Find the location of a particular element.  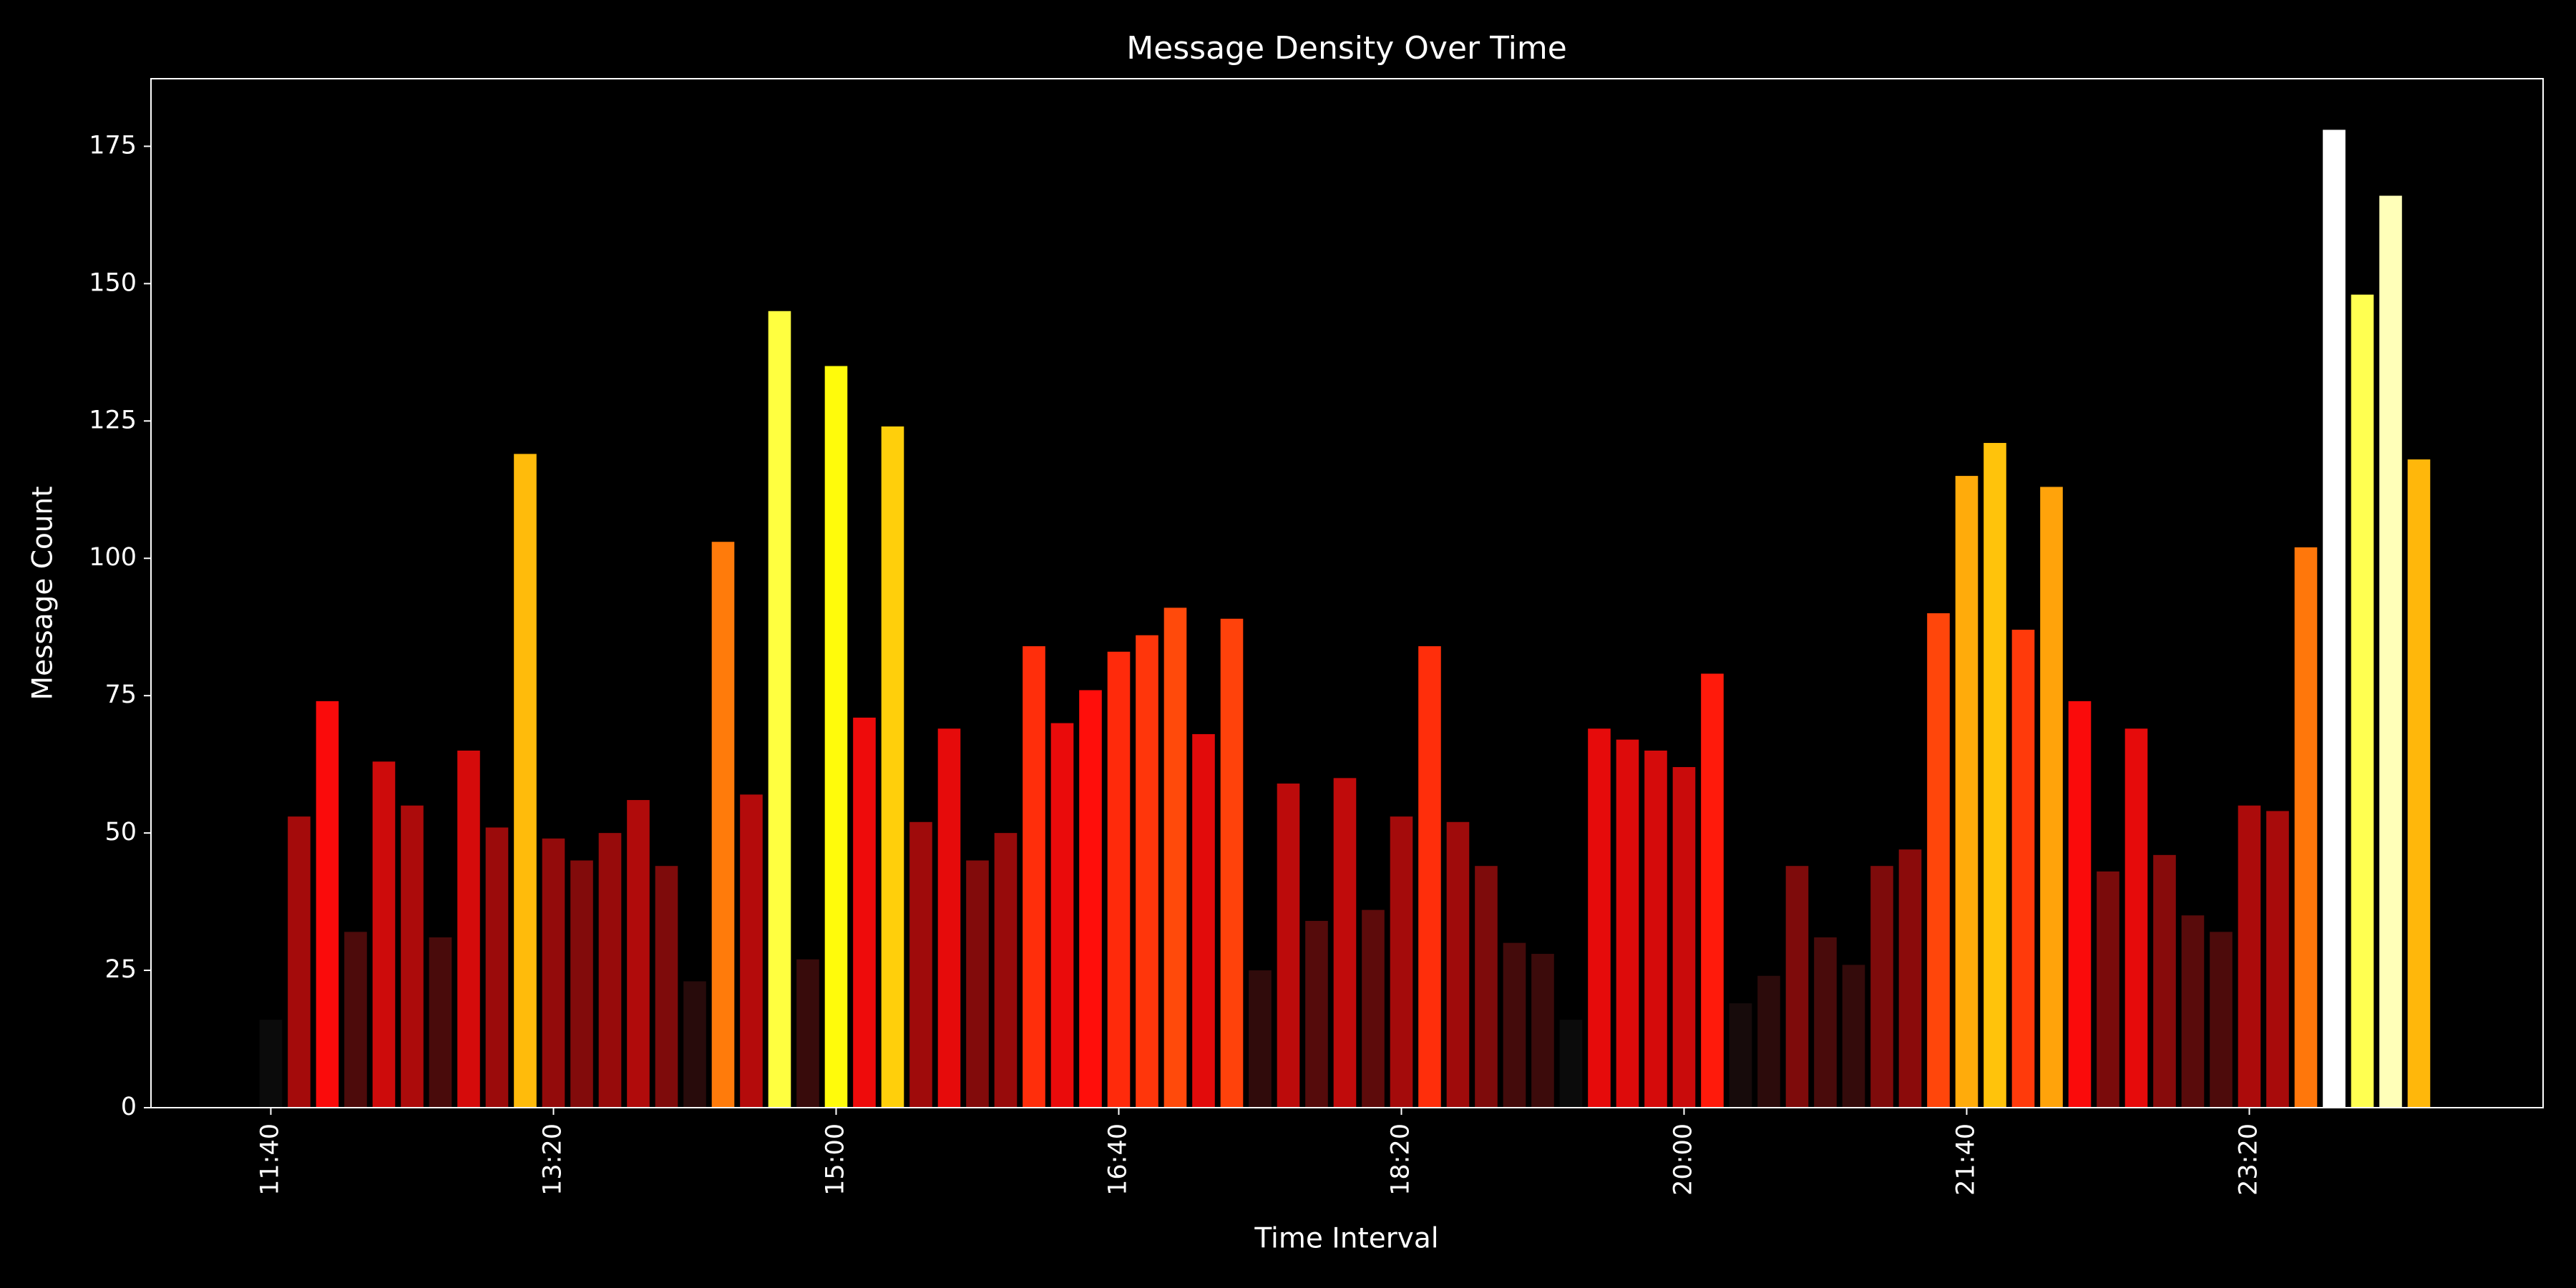

x-tick-label: 21:40 is located at coordinates (1965, 1159).